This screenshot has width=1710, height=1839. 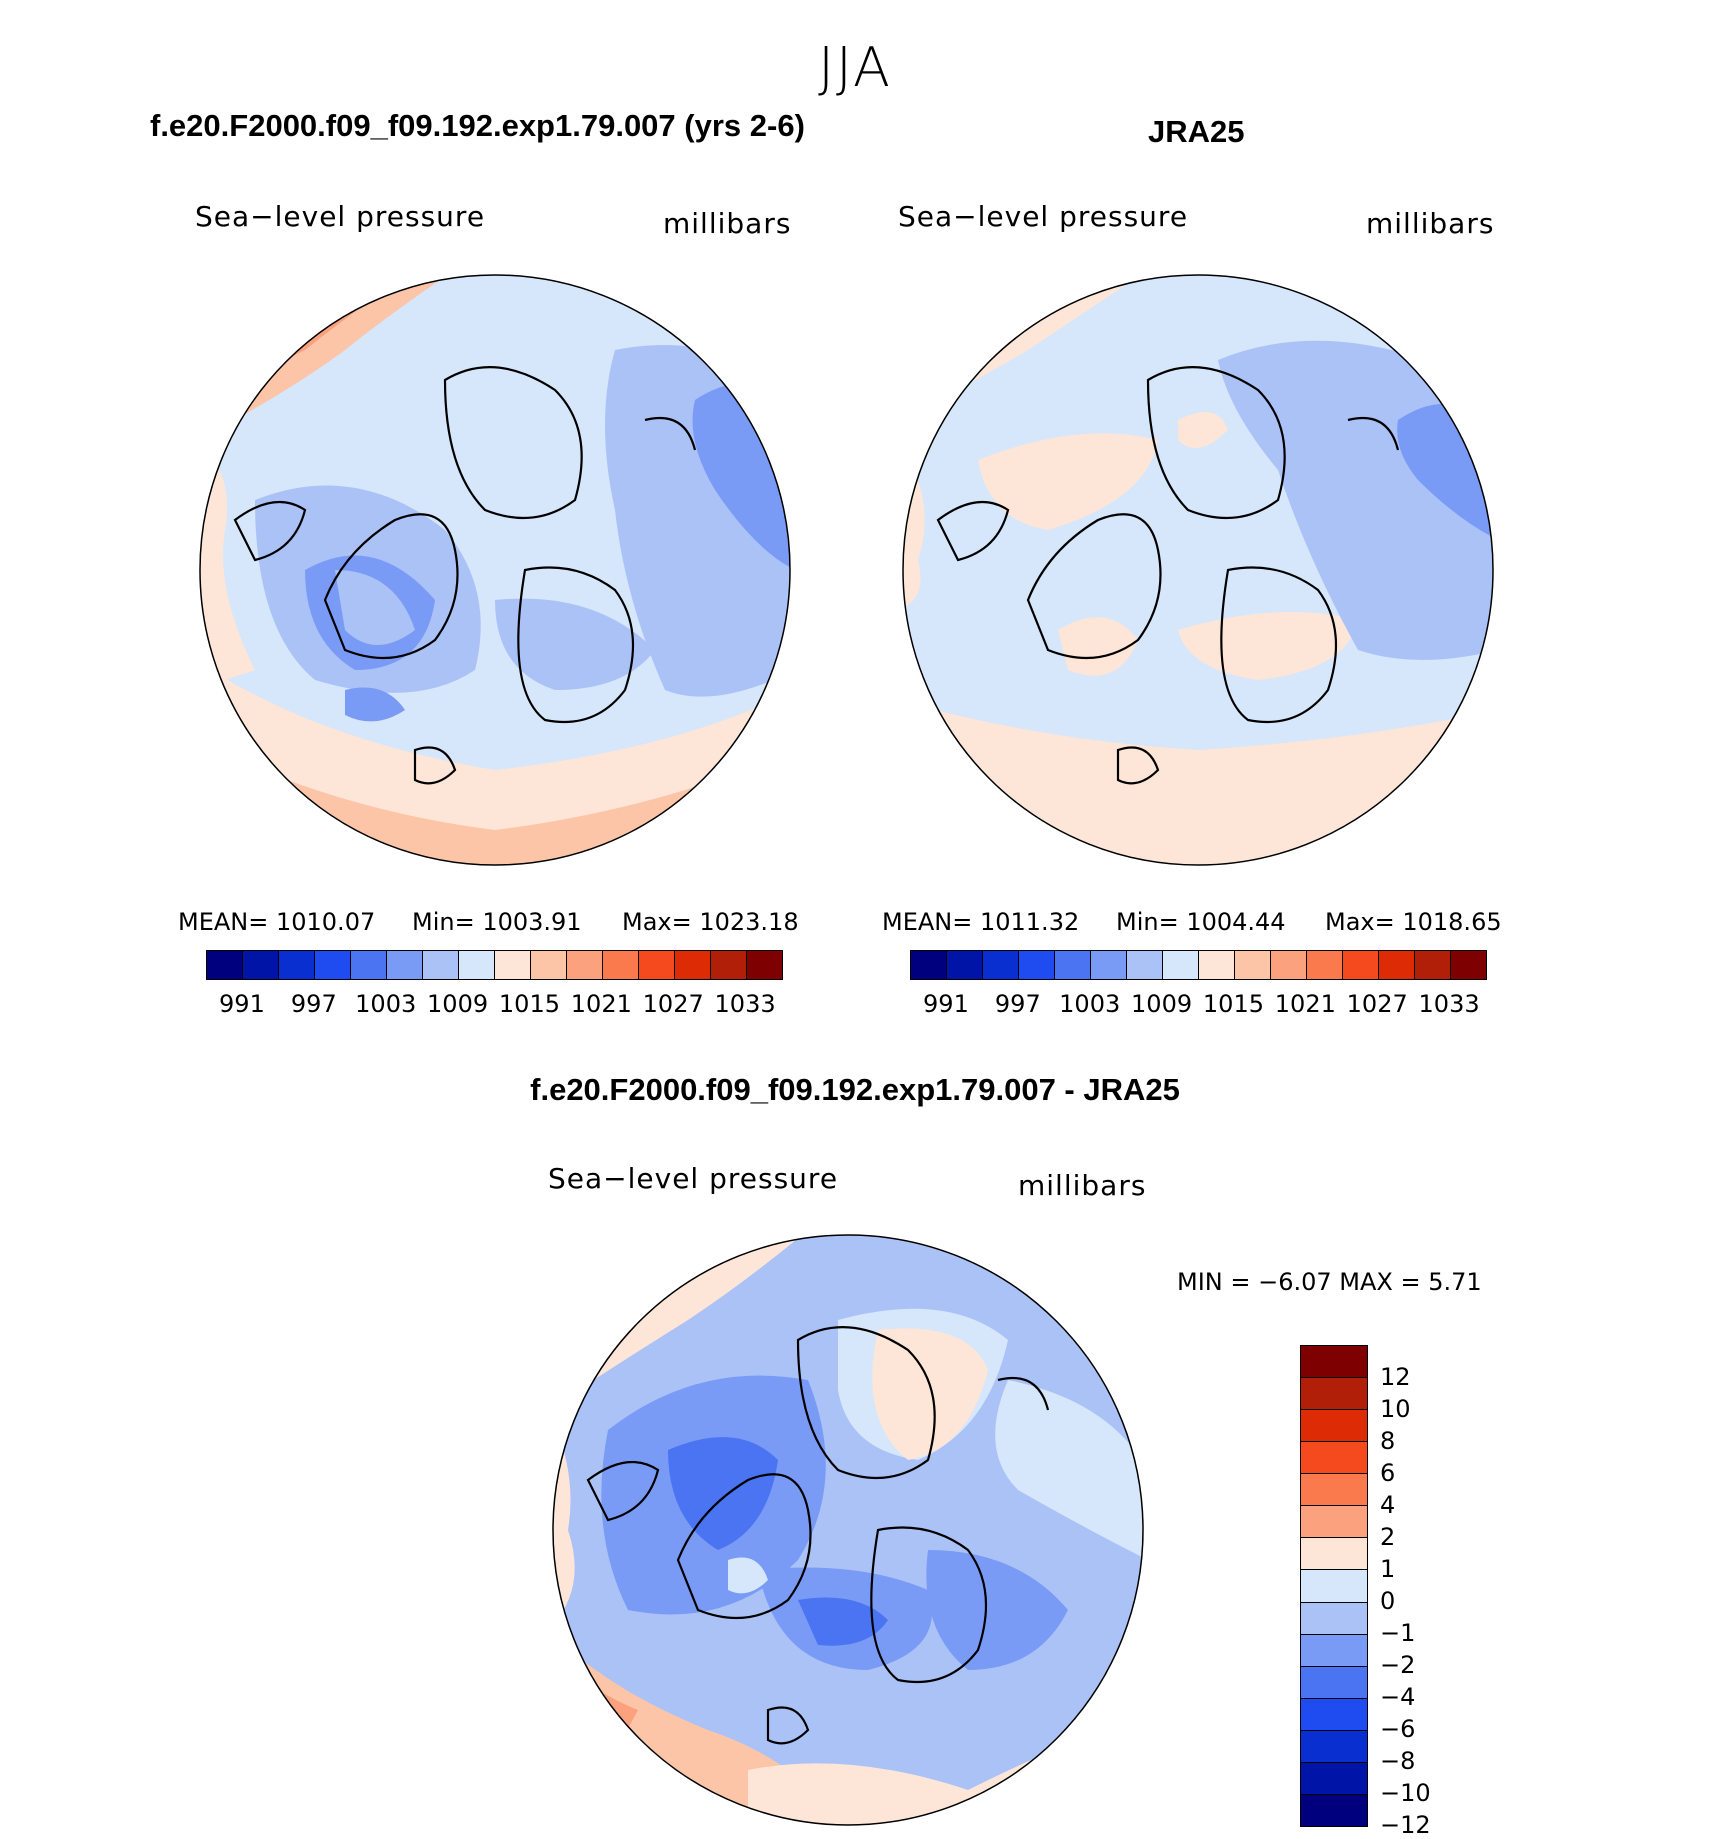 I want to click on diff-units-label: millibars, so click(x=1082, y=1185).